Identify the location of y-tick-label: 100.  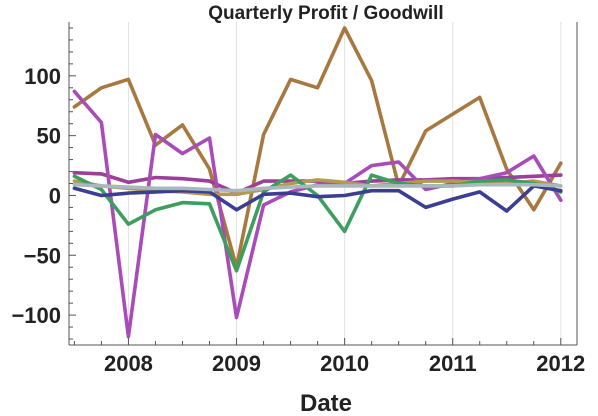
(42, 76).